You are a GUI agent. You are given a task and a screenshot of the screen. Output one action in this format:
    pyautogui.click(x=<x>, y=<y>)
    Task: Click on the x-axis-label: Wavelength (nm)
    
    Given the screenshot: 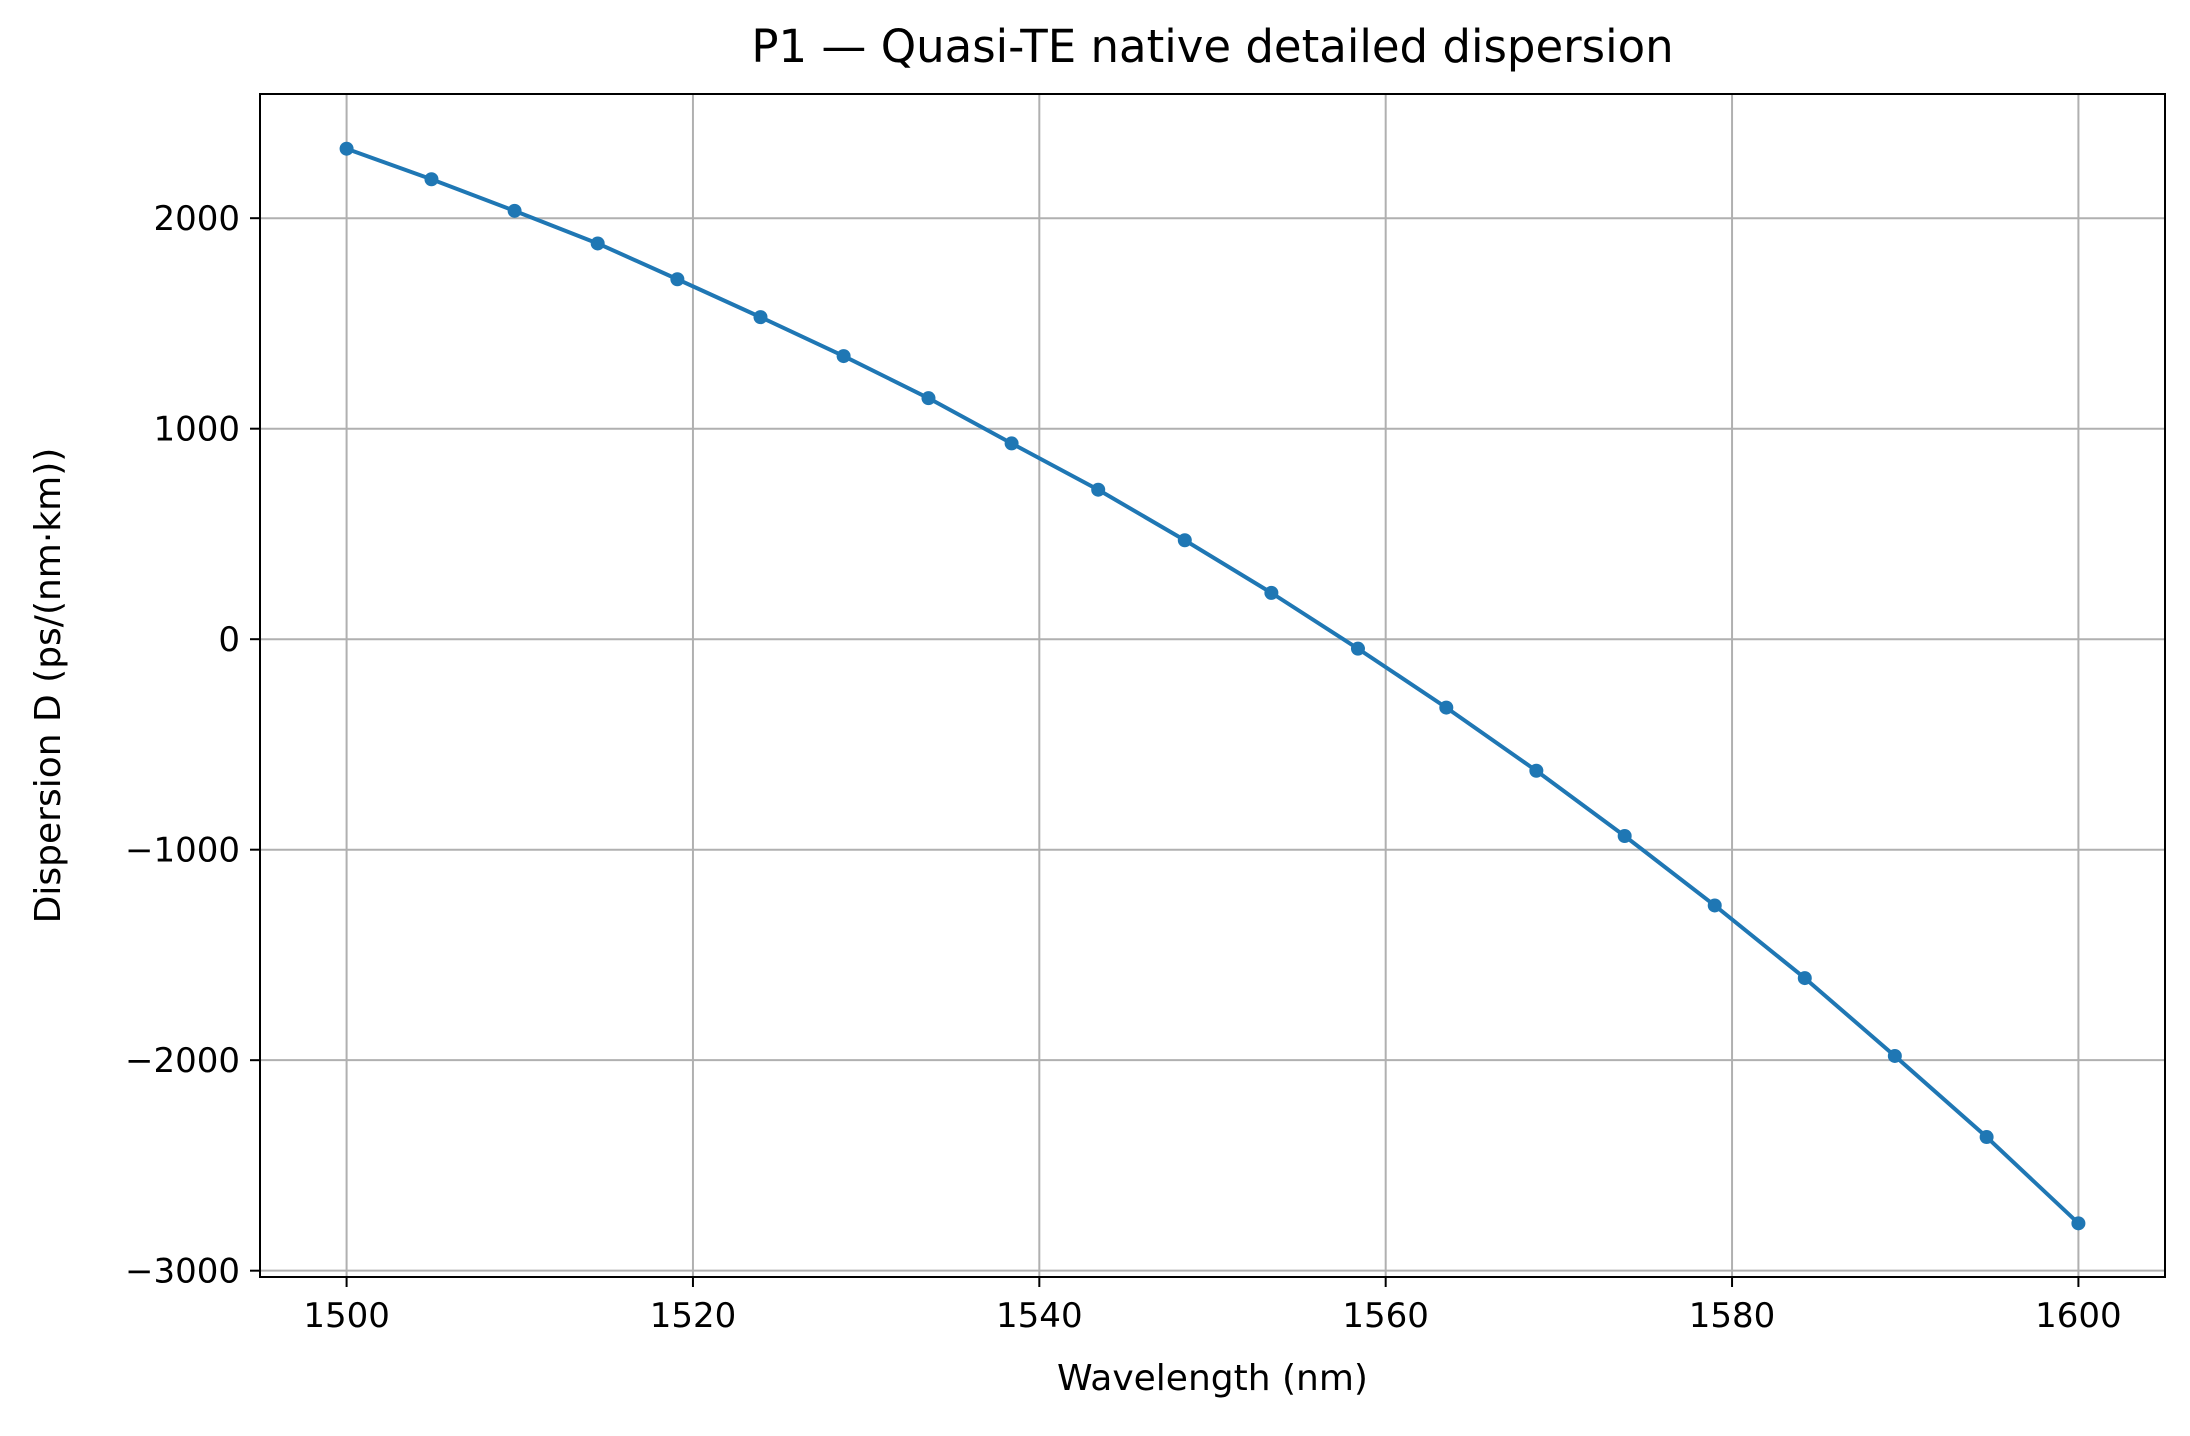 What is the action you would take?
    pyautogui.click(x=1212, y=1378)
    